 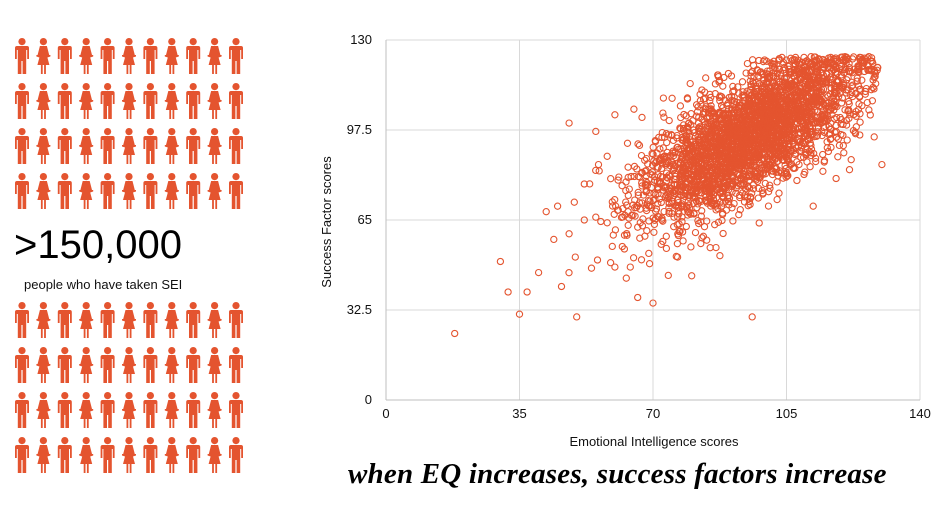 I want to click on x-tick-label: 70, so click(x=653, y=413).